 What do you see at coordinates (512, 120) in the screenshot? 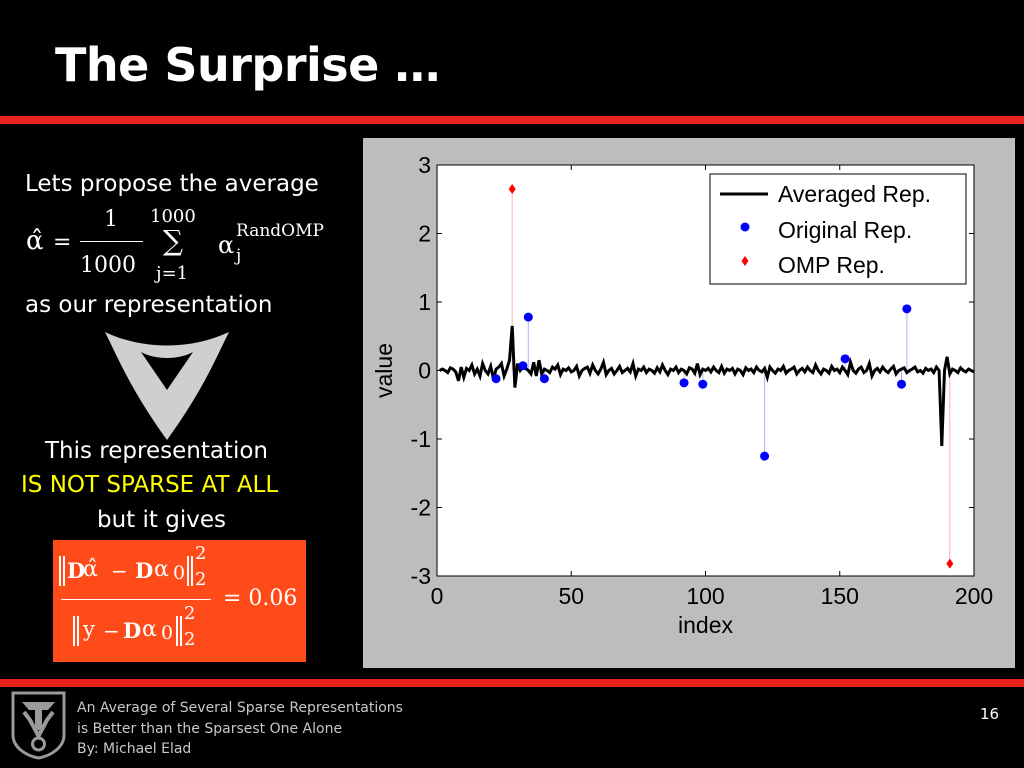
I see `top-accent-bar` at bounding box center [512, 120].